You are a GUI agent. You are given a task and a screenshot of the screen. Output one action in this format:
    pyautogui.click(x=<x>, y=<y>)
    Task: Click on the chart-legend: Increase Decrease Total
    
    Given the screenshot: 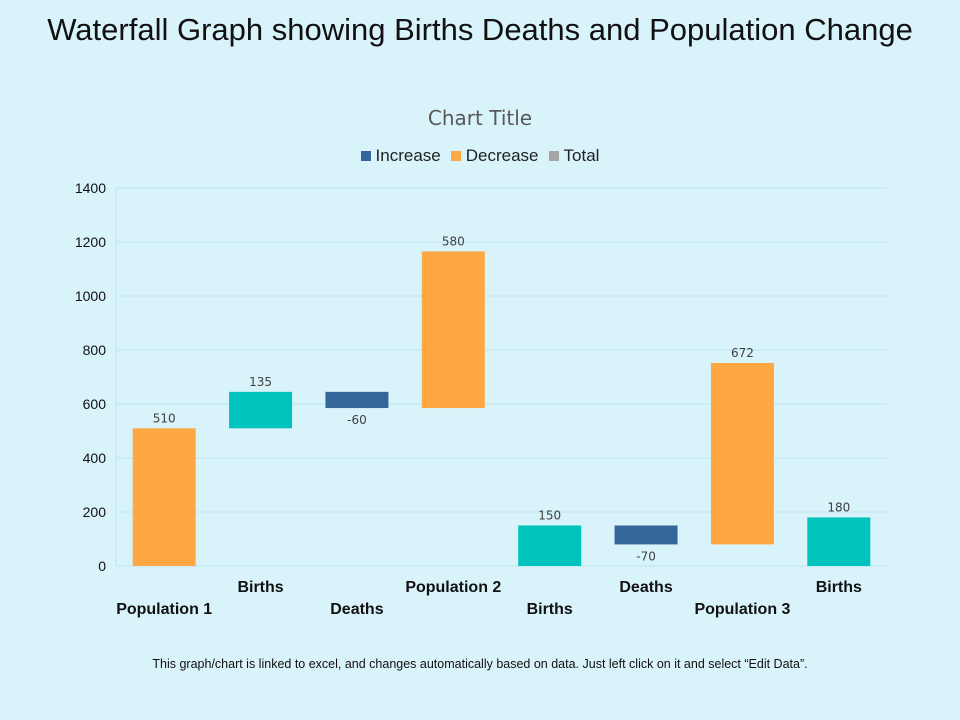 What is the action you would take?
    pyautogui.click(x=480, y=156)
    